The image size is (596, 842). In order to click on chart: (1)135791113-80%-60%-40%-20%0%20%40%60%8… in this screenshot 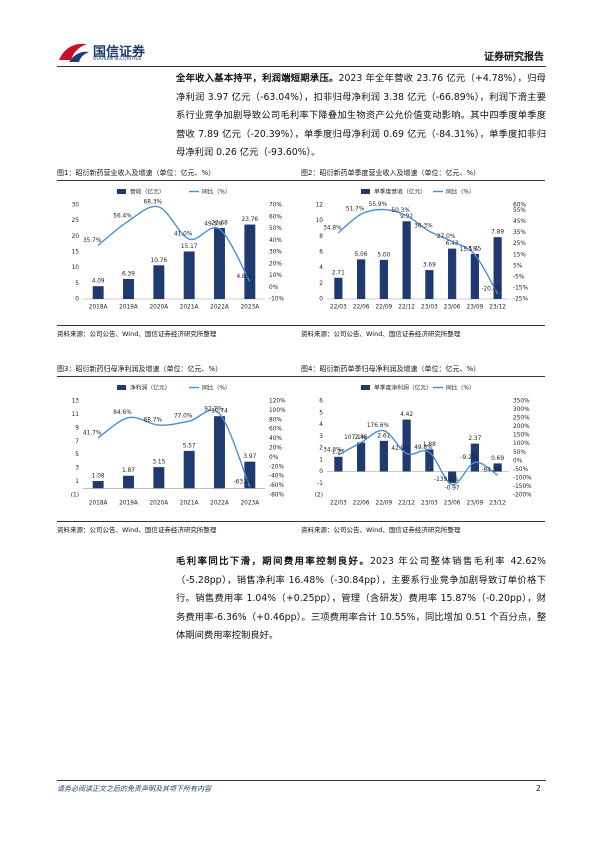, I will do `click(178, 445)`.